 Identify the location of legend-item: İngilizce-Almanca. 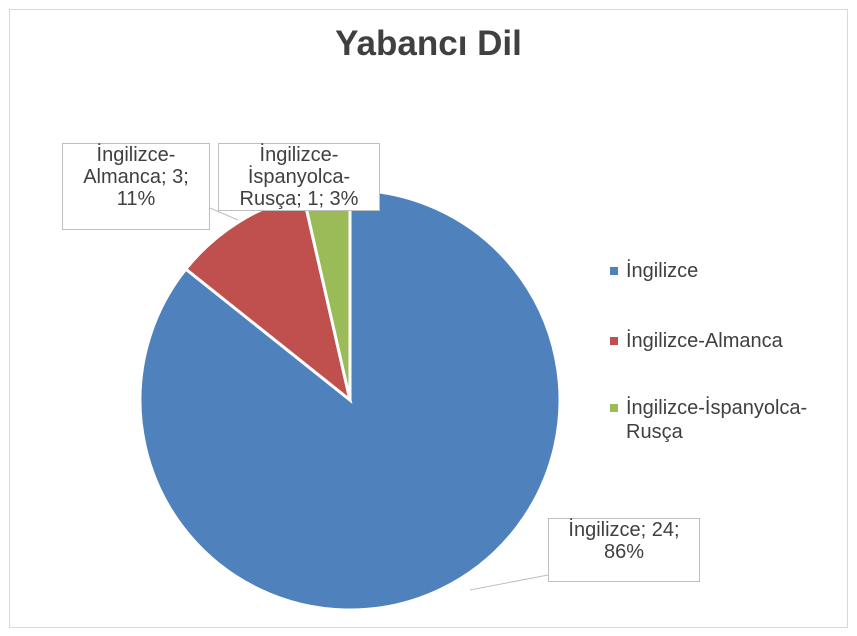
(733, 341).